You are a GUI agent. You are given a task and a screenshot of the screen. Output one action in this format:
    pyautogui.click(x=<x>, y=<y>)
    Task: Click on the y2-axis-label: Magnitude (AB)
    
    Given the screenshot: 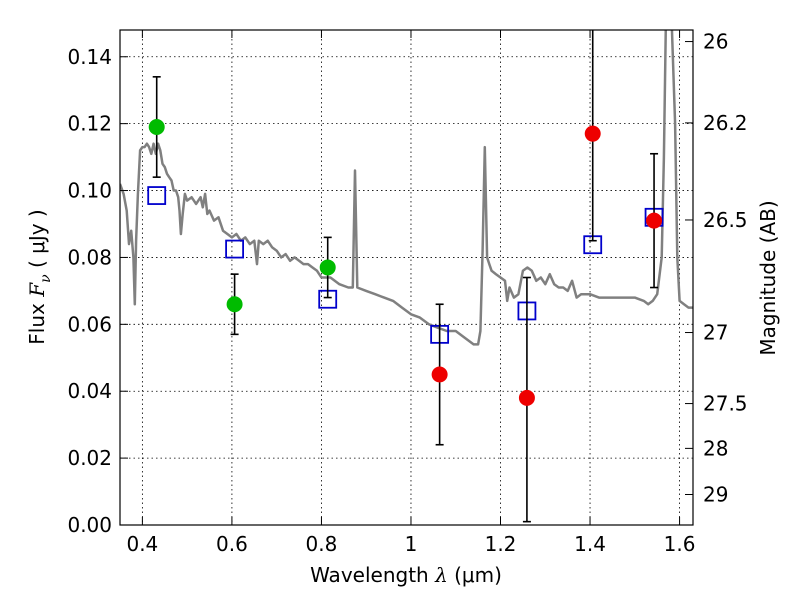 What is the action you would take?
    pyautogui.click(x=768, y=277)
    